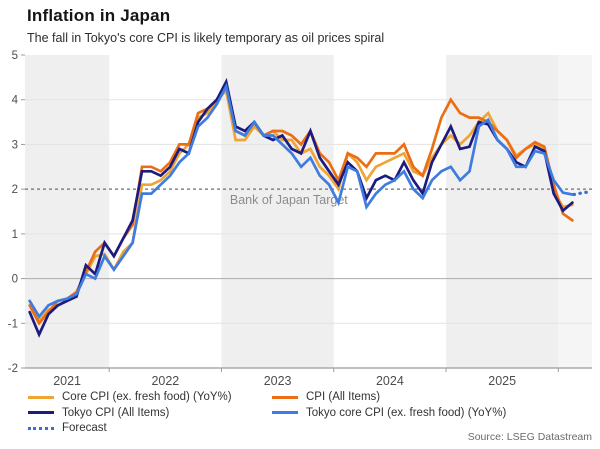  What do you see at coordinates (278, 381) in the screenshot?
I see `x-year-label: 2023` at bounding box center [278, 381].